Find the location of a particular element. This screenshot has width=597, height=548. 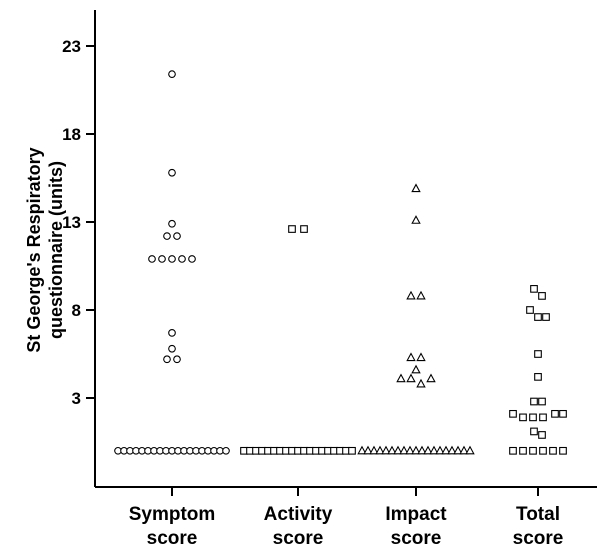

y-ticks: 3 8 13 18 23 is located at coordinates (78, 222).